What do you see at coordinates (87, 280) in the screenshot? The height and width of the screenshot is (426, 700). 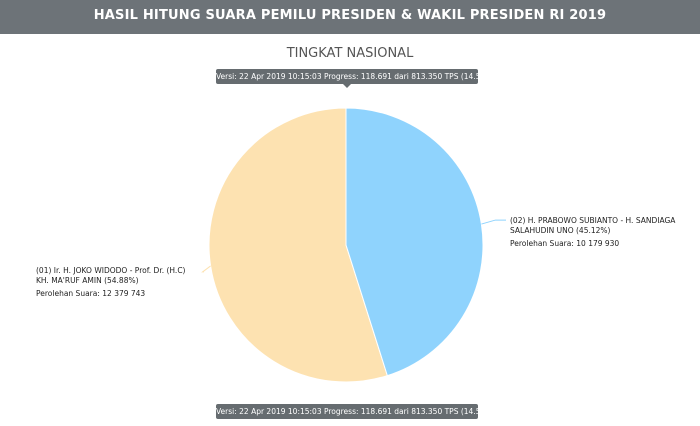 I see `slice-label-01-line2: KH. MA'RUF AMIN (54.88%)` at bounding box center [87, 280].